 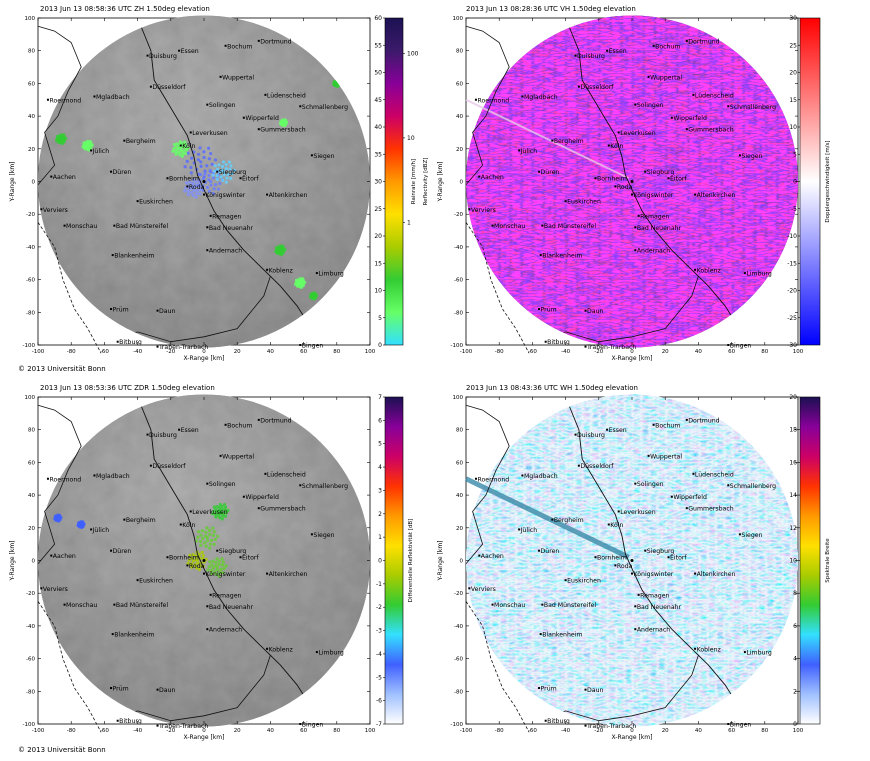 I want to click on colorbar-tick-label: -3, so click(x=379, y=631).